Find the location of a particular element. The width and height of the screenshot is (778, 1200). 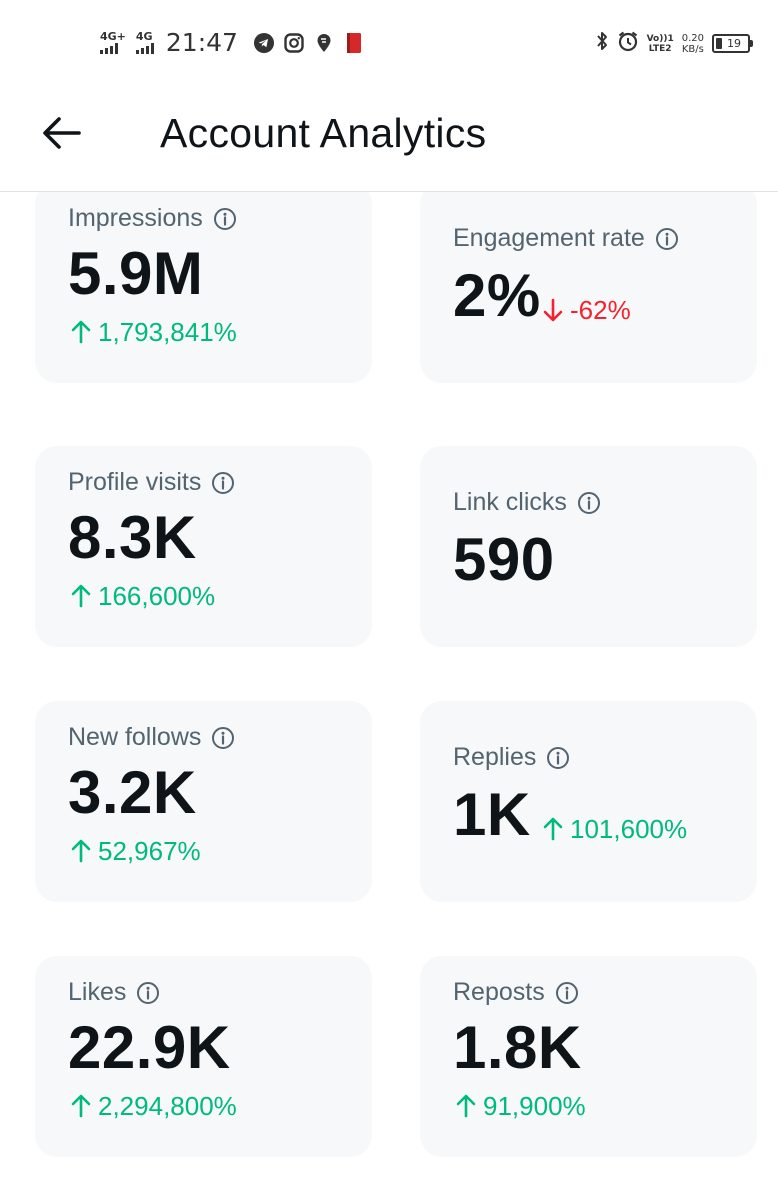

metric-change-value: 166,600% is located at coordinates (157, 596).